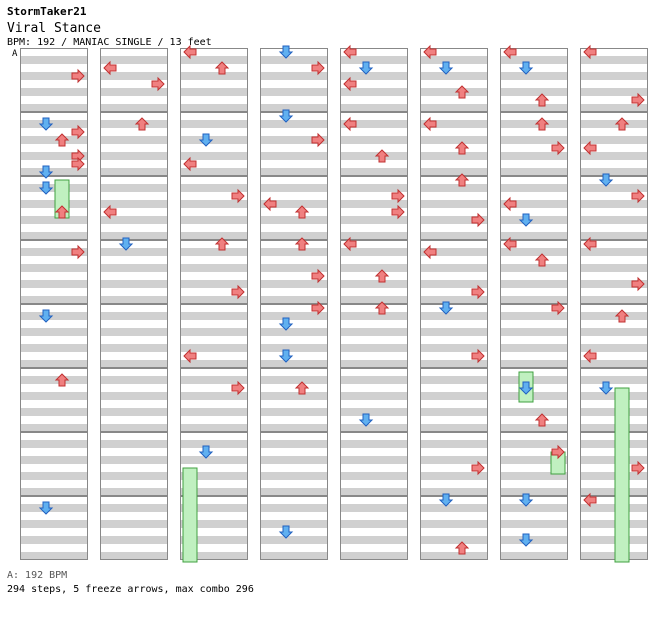  What do you see at coordinates (37, 575) in the screenshot?
I see `bpm-legend: A: 192 BPM` at bounding box center [37, 575].